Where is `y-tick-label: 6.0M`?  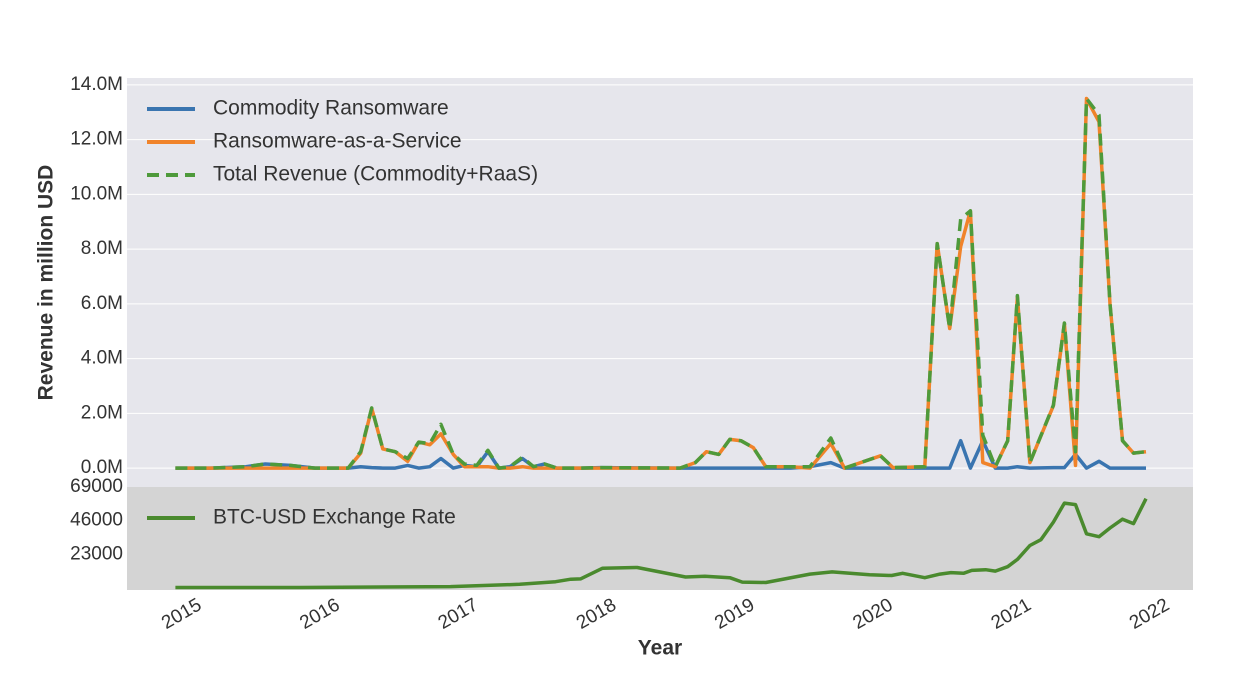
y-tick-label: 6.0M is located at coordinates (102, 303).